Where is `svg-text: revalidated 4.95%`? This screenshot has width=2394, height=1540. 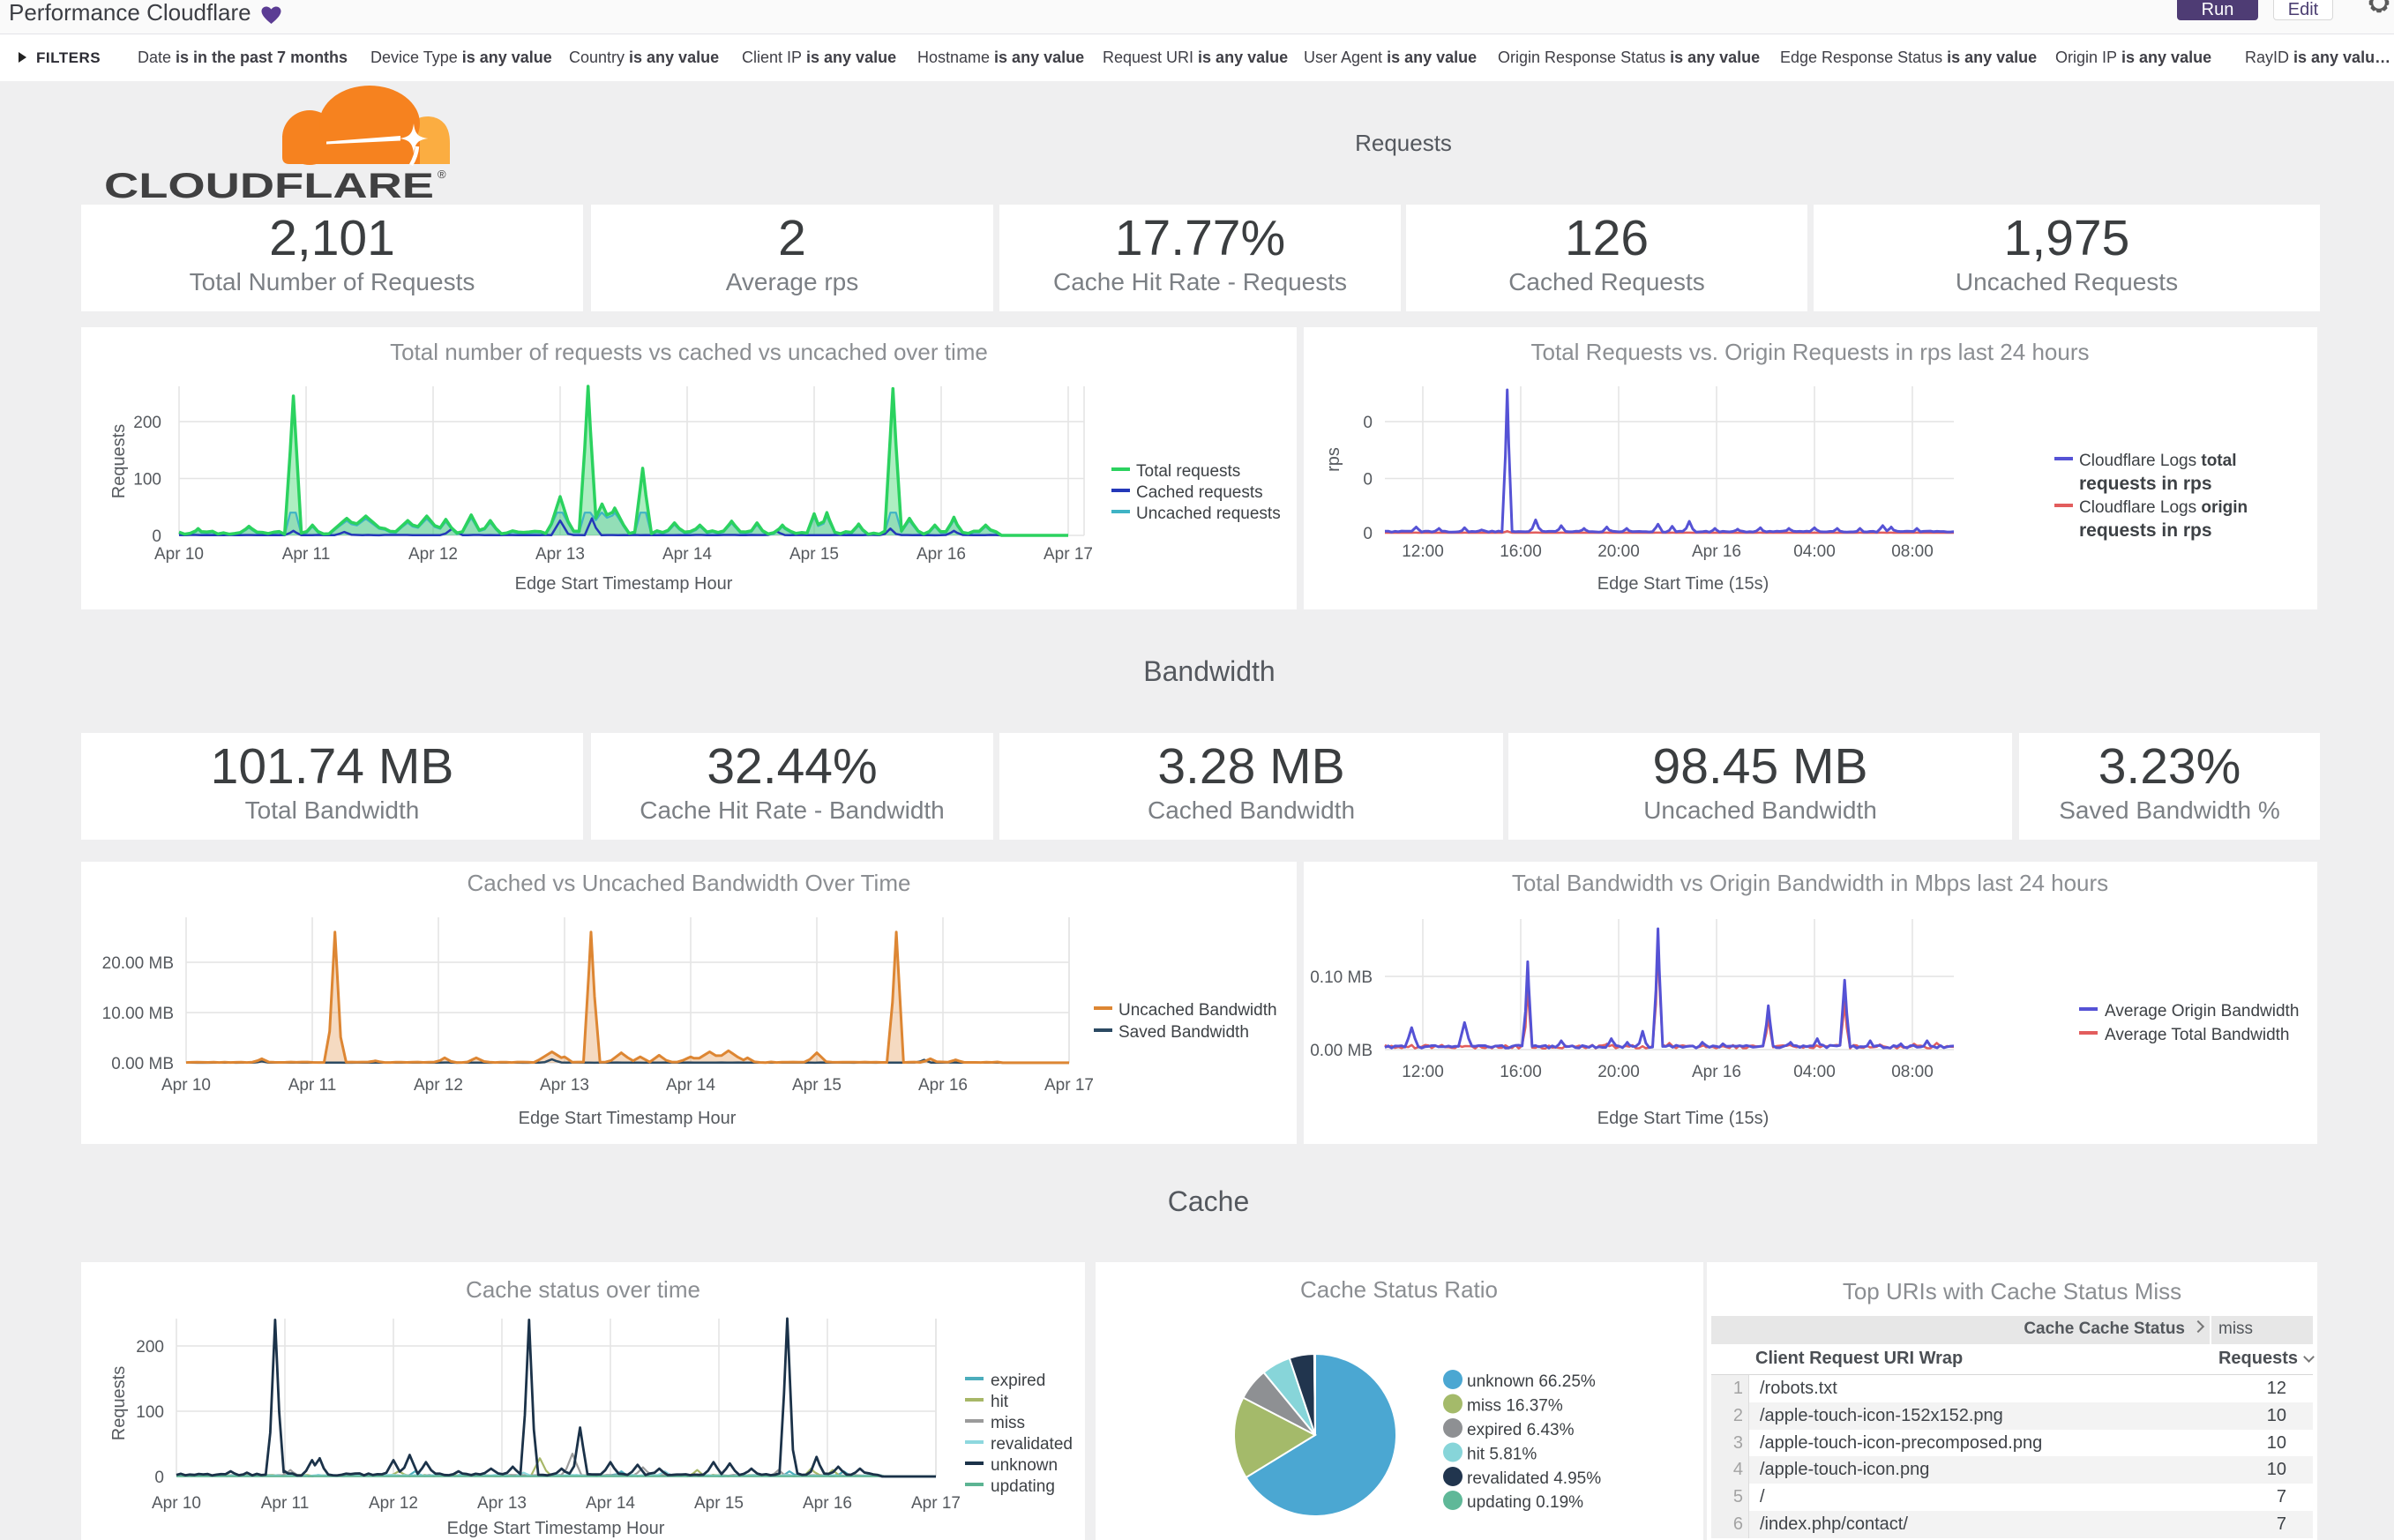
svg-text: revalidated 4.95% is located at coordinates (1534, 1478).